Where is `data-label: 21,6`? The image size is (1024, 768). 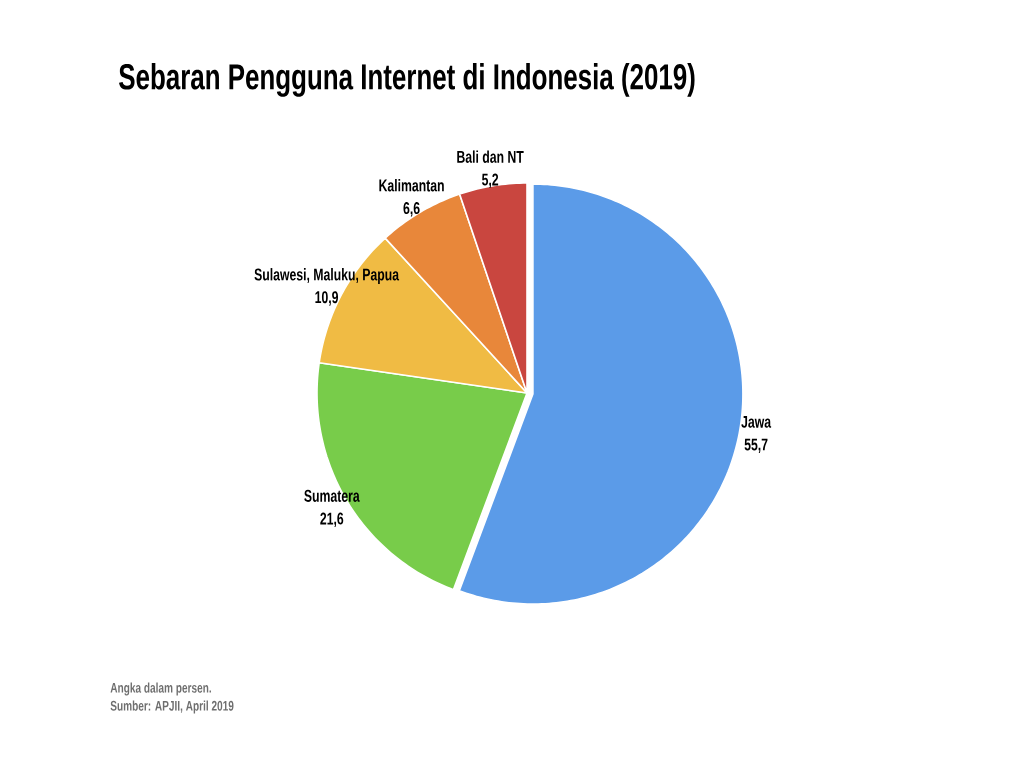
data-label: 21,6 is located at coordinates (332, 520).